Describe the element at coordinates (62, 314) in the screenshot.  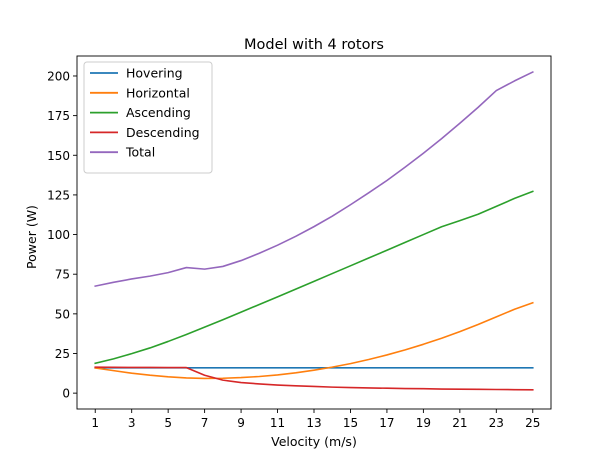
I see `y-tick-label: 50` at that location.